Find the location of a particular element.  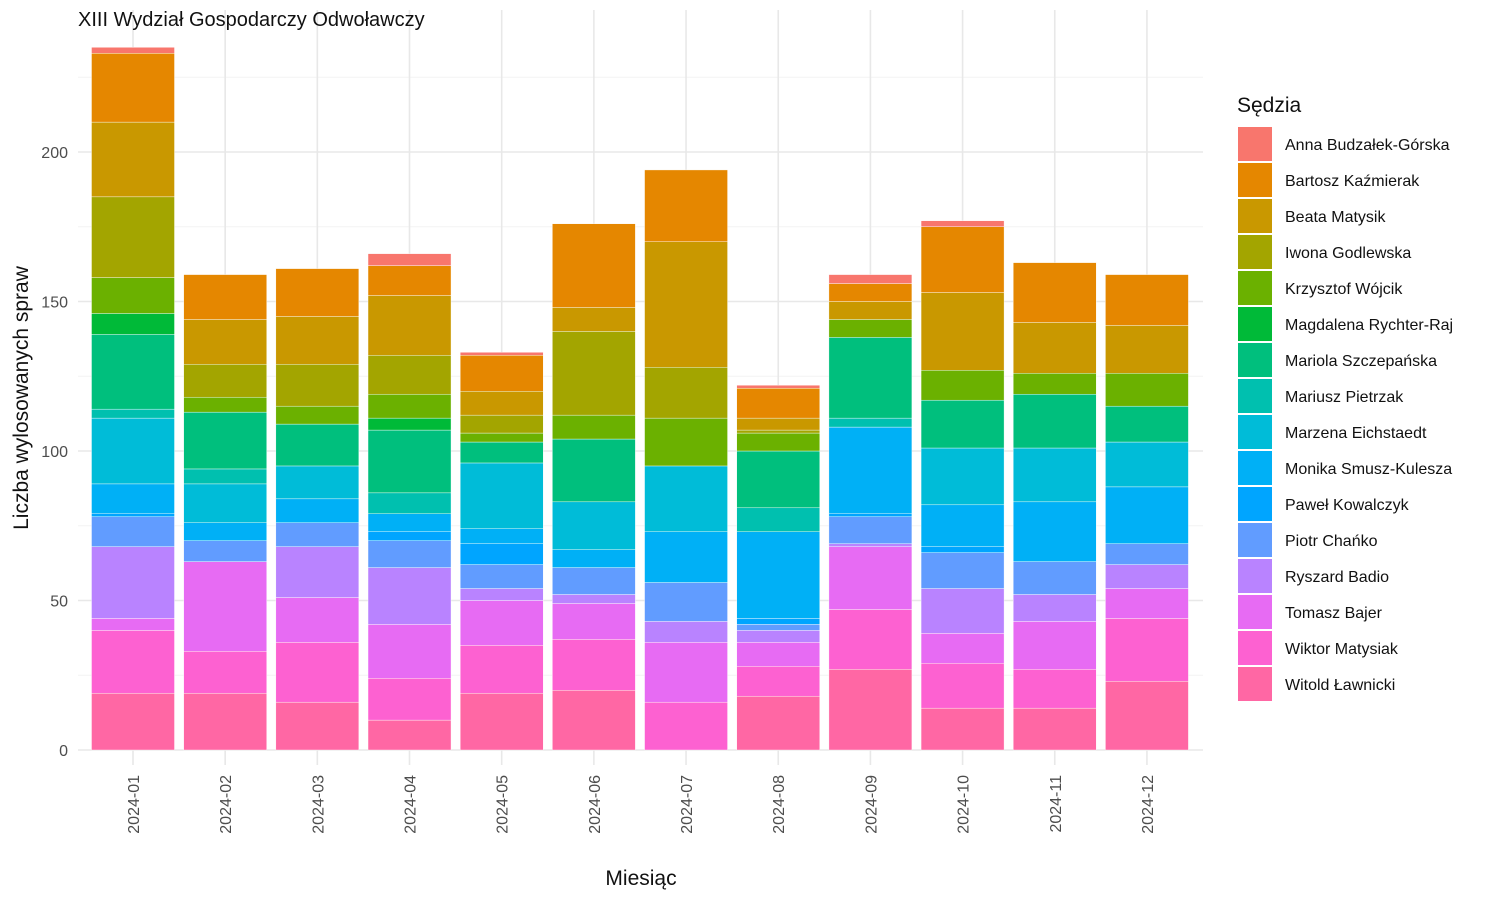

bar-segment: Anna Budzałek-Górska 2024-04: 4 is located at coordinates (409, 259).